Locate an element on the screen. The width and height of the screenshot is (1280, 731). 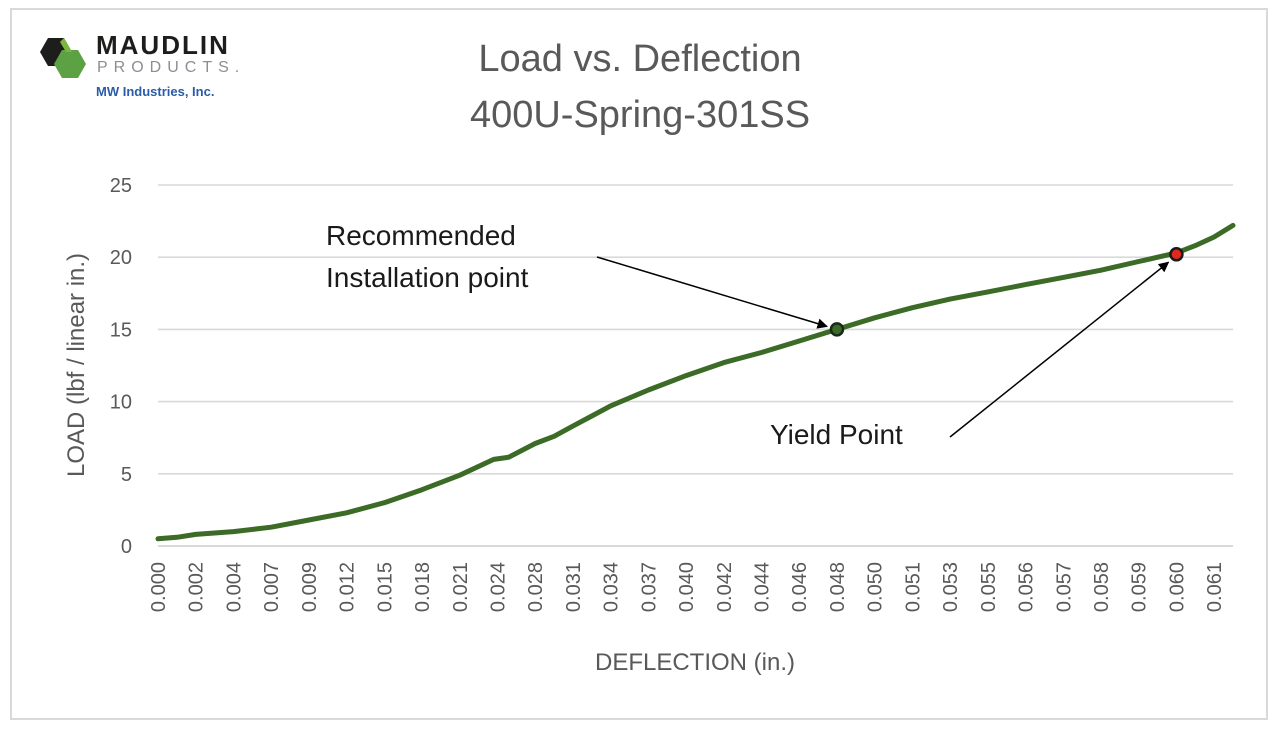
installation-arrow is located at coordinates (712, 292).